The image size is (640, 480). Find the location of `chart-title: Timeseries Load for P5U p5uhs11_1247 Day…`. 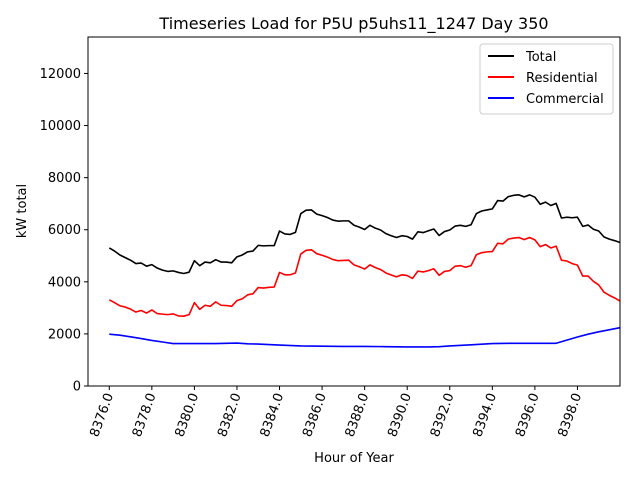

chart-title: Timeseries Load for P5U p5uhs11_1247 Day… is located at coordinates (353, 24).